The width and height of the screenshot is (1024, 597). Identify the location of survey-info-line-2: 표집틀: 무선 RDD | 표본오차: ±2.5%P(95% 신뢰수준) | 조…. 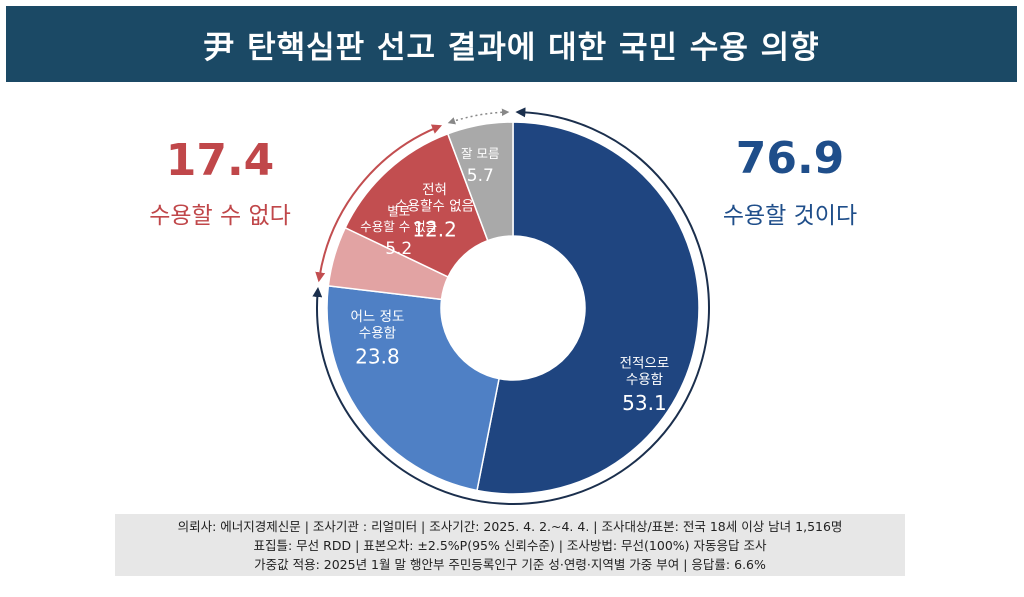
(510, 545).